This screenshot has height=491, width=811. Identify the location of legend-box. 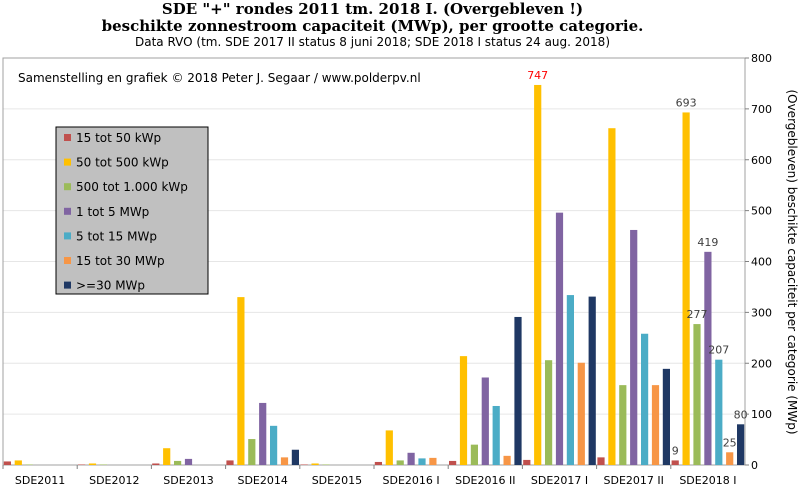
(132, 210).